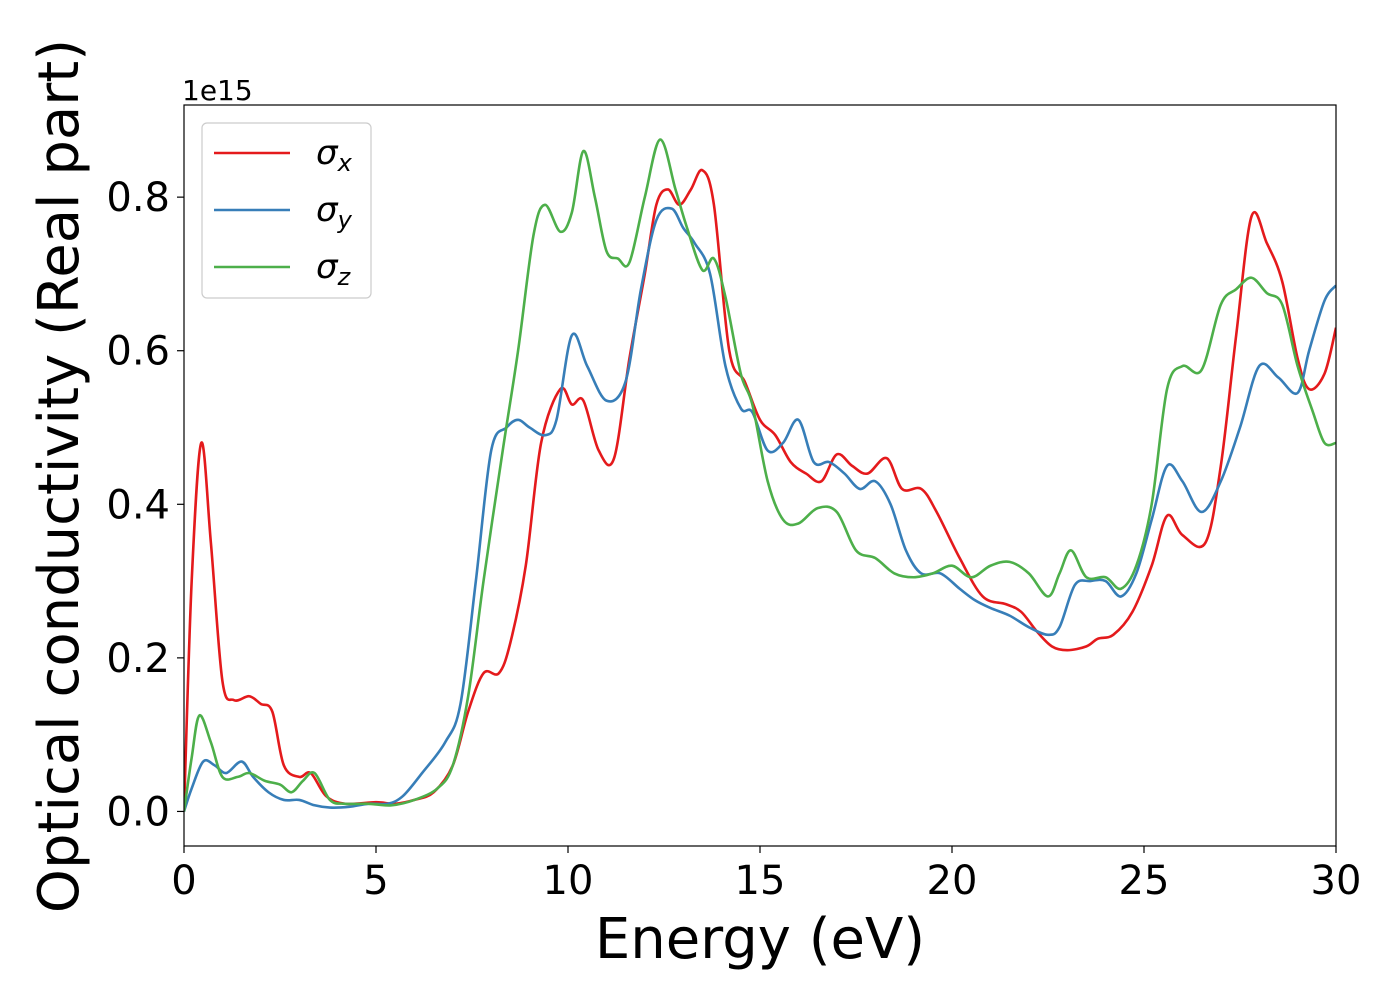  Describe the element at coordinates (138, 352) in the screenshot. I see `y-tick-label: 0.6` at that location.